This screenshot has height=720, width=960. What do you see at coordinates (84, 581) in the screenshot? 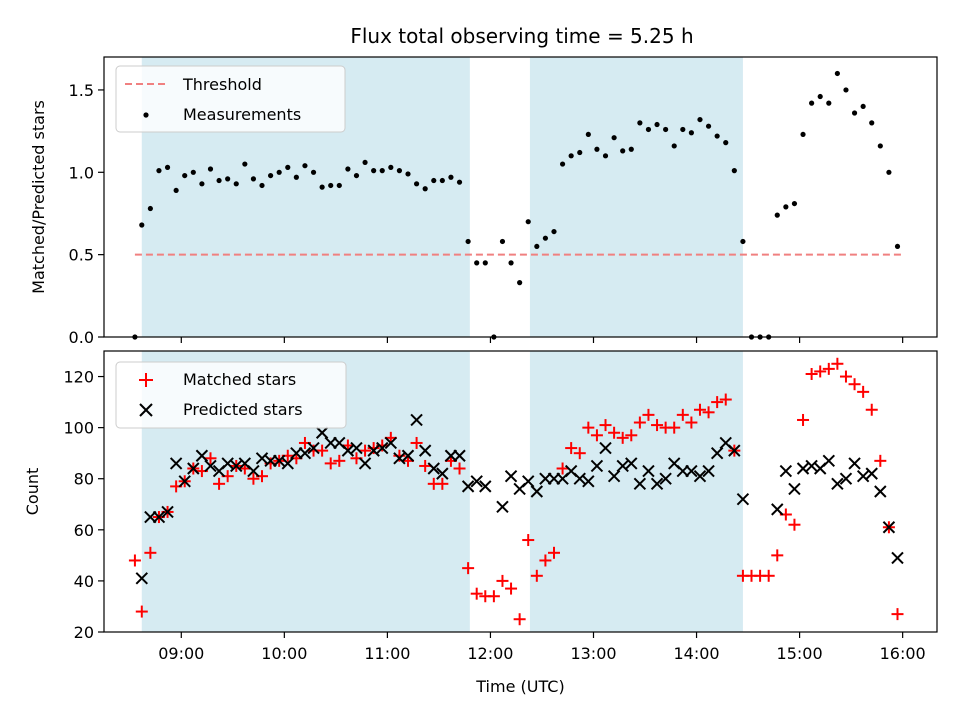
I see `bottom-y-tick-label: 40` at bounding box center [84, 581].